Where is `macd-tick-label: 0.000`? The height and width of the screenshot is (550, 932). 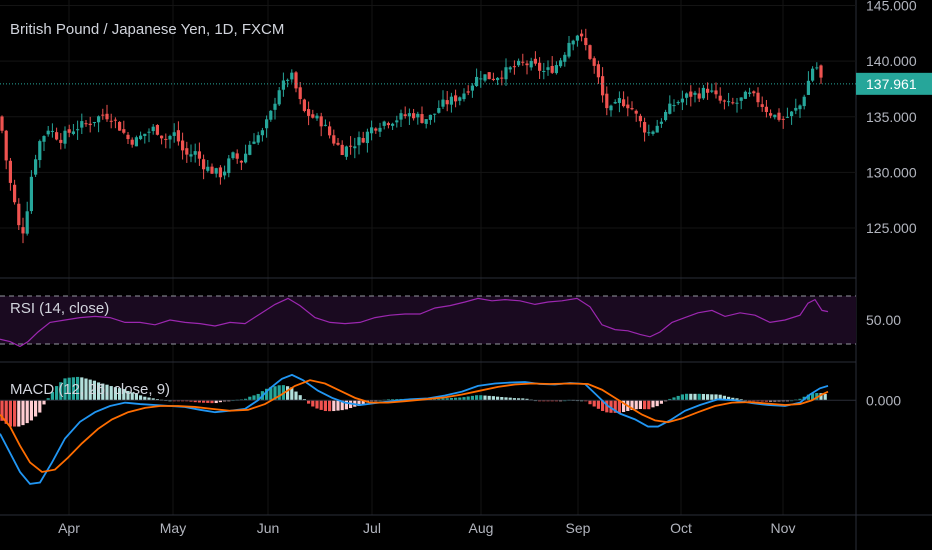
macd-tick-label: 0.000 is located at coordinates (883, 400).